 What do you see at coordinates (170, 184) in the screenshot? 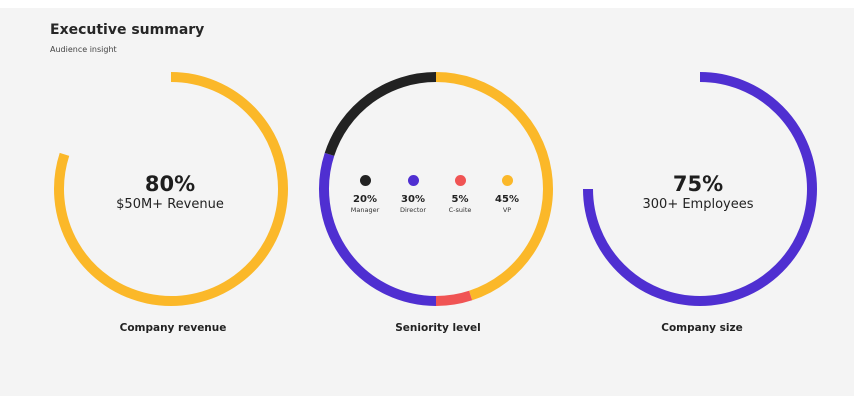
I see `revenue-center-value: 80%` at bounding box center [170, 184].